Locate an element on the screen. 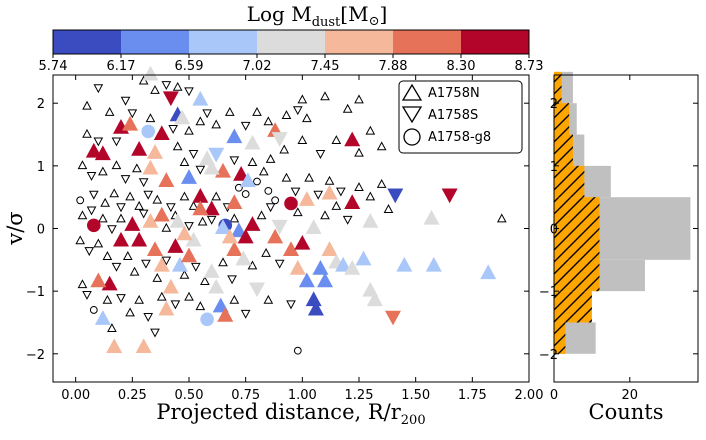 The image size is (706, 440). colorbar-tick-label: 8.73 is located at coordinates (529, 66).